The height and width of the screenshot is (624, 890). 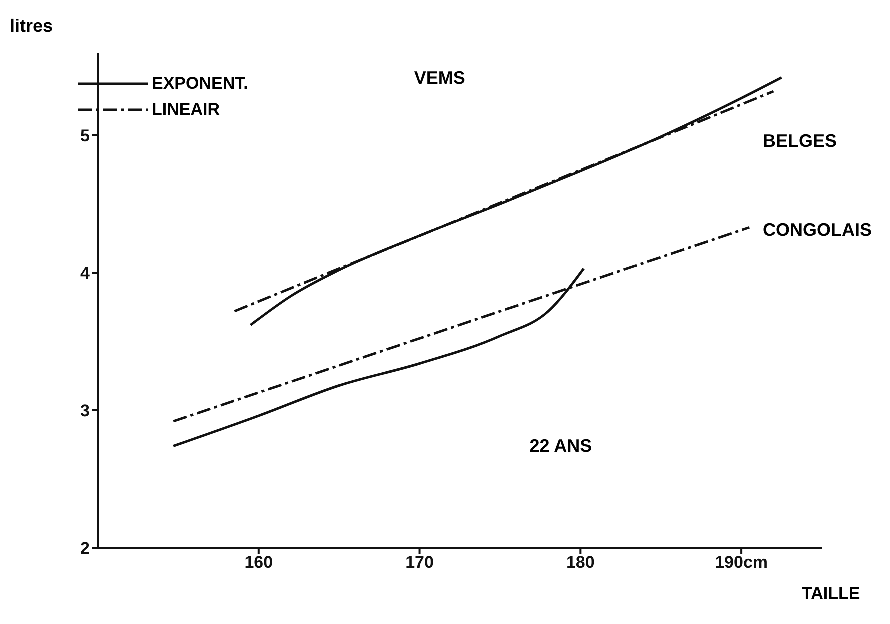 What do you see at coordinates (817, 230) in the screenshot?
I see `annotation: CONGOLAIS` at bounding box center [817, 230].